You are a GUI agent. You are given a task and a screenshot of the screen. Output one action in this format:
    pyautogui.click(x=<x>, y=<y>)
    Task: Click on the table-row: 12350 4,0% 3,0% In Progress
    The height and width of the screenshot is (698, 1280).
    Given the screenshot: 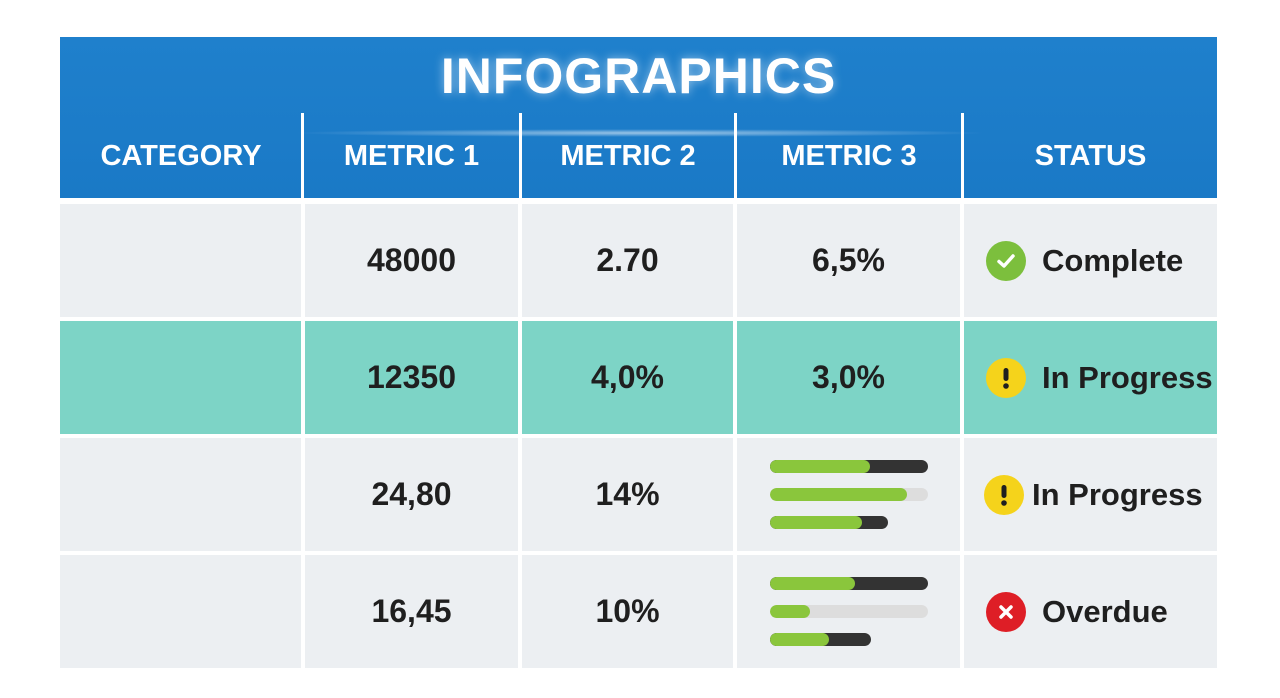 What is the action you would take?
    pyautogui.click(x=638, y=377)
    